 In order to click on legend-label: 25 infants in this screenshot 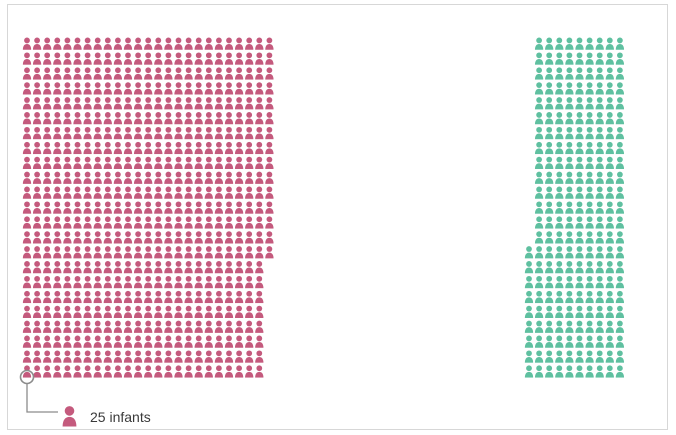, I will do `click(120, 417)`.